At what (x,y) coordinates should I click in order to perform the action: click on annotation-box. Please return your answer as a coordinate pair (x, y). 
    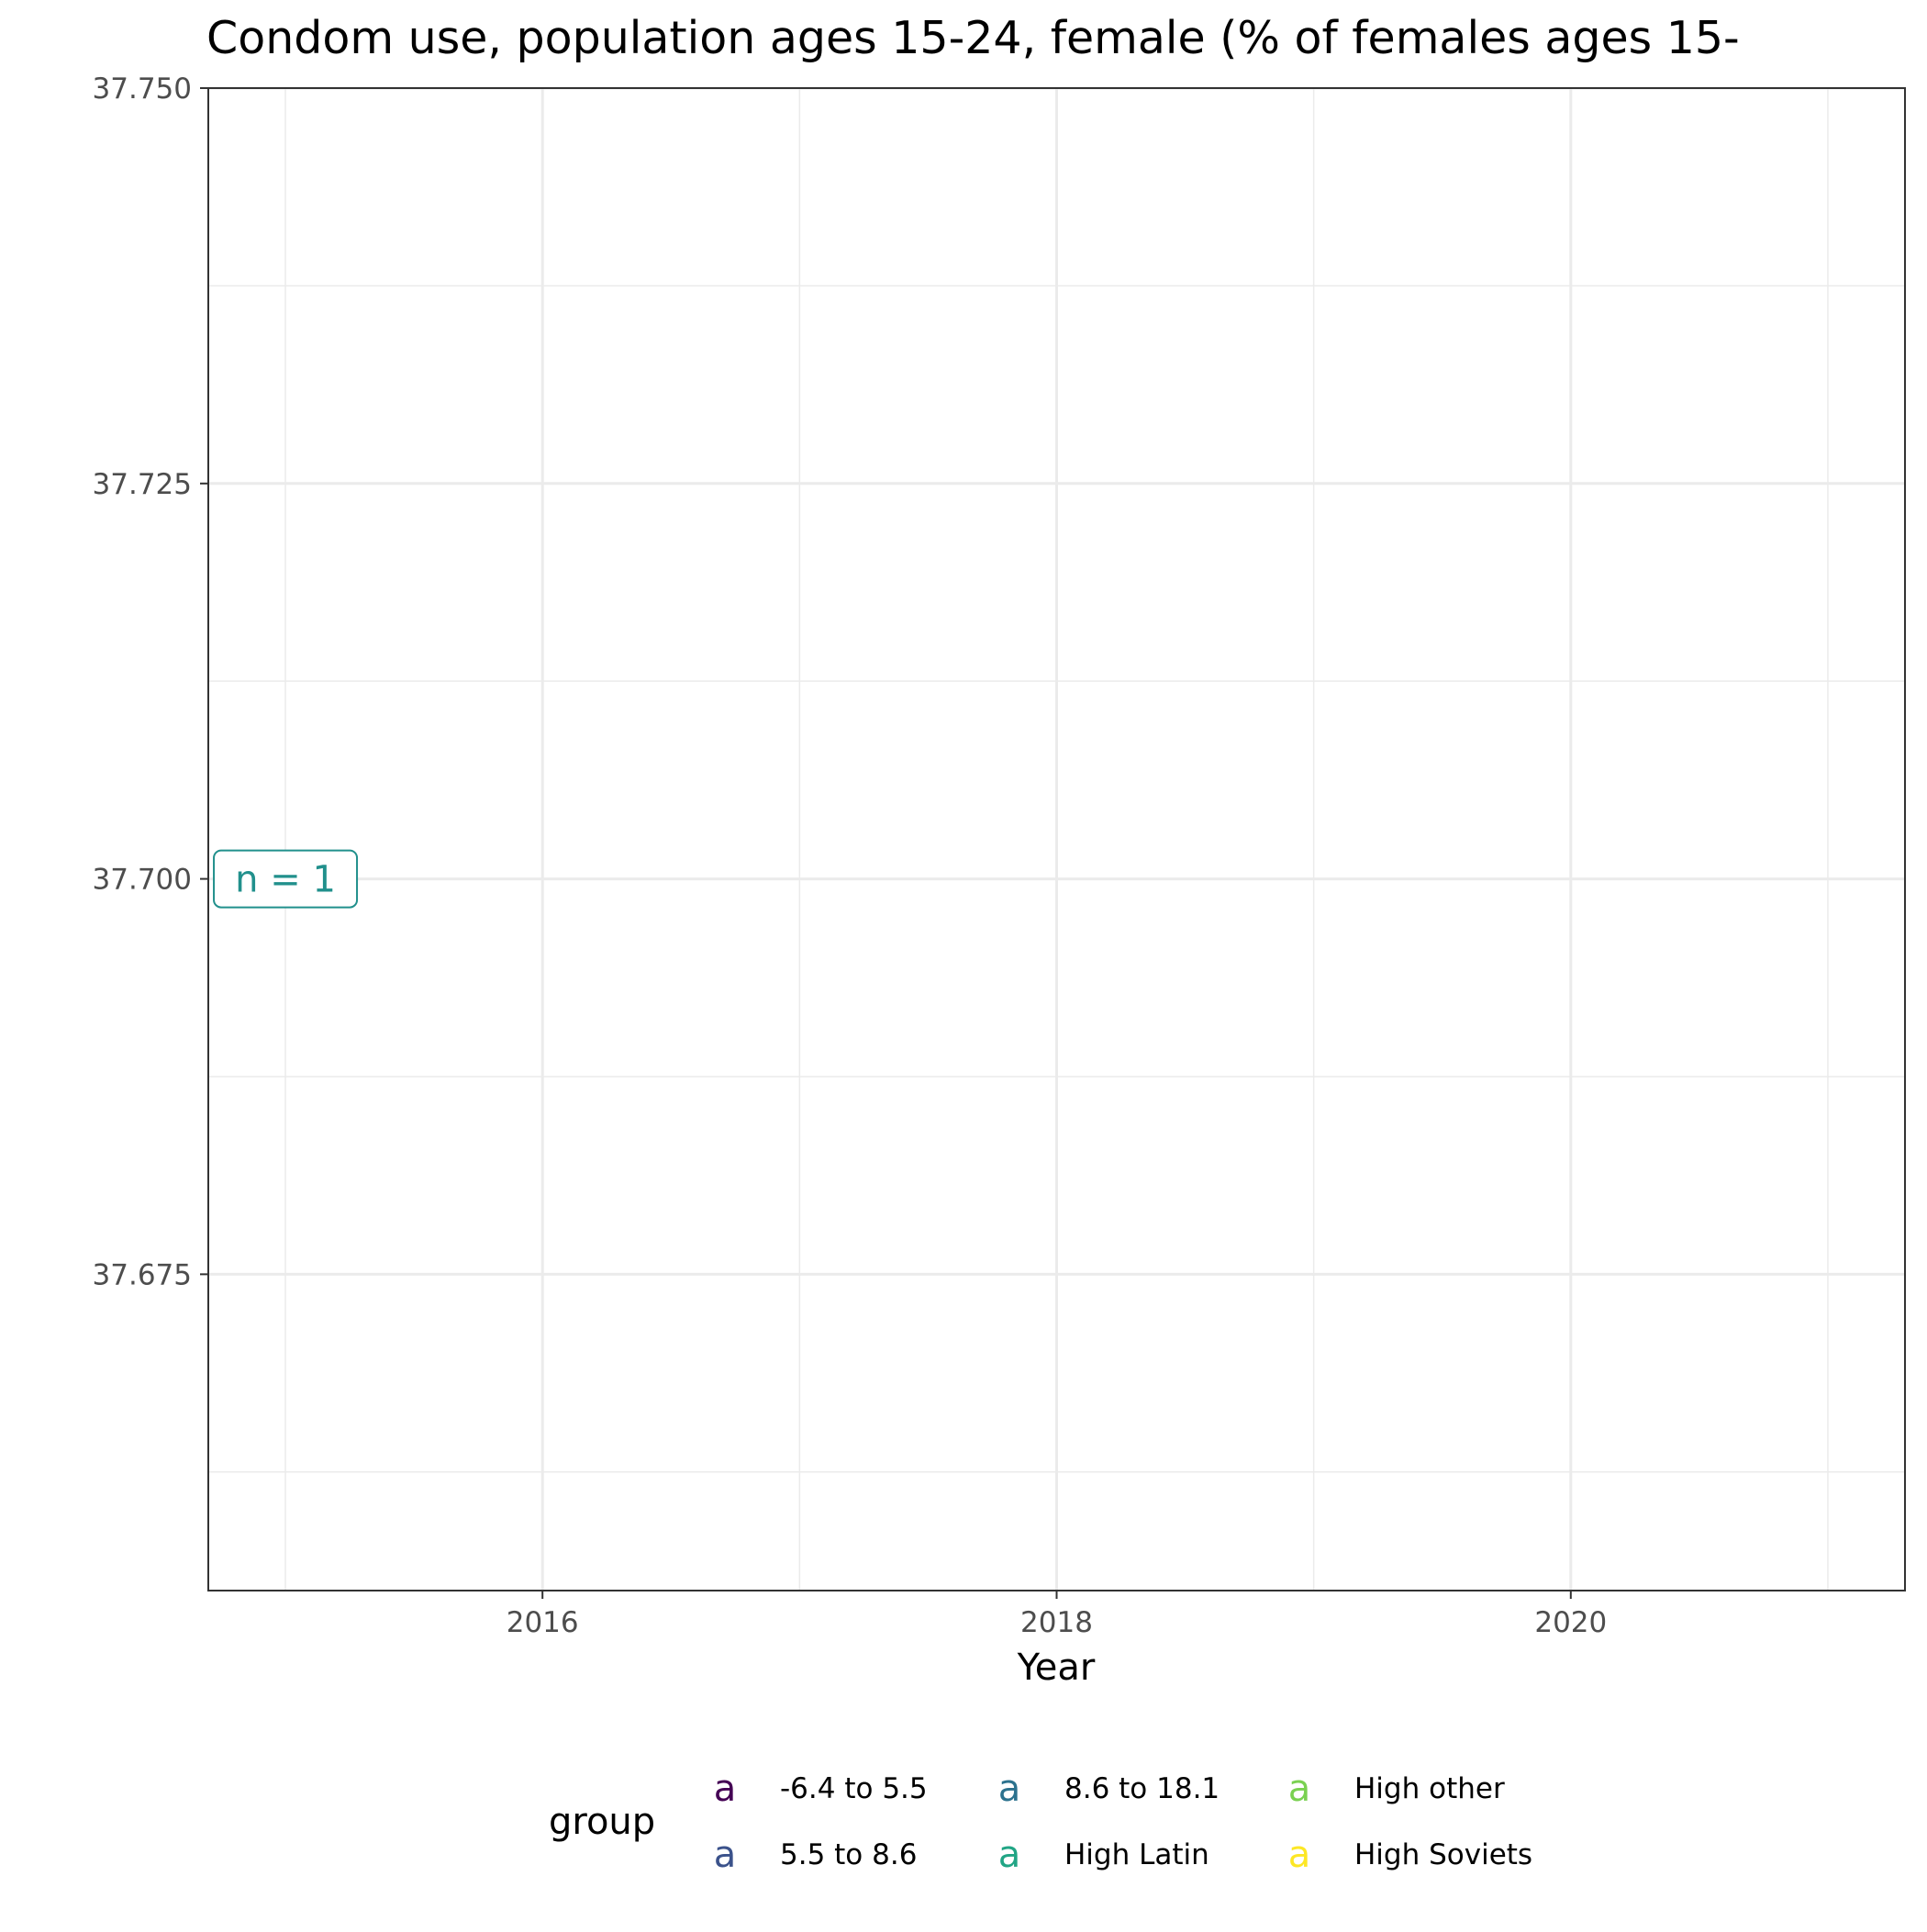
    Looking at the image, I should click on (286, 879).